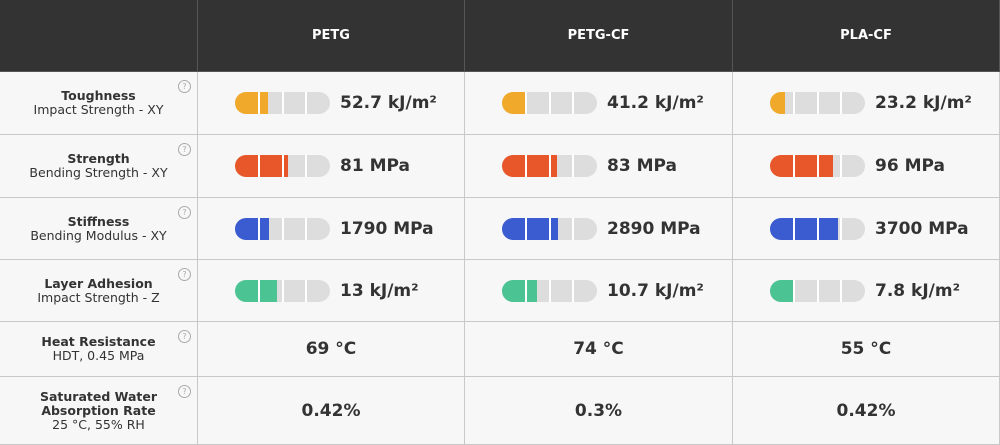 Image resolution: width=1000 pixels, height=445 pixels. Describe the element at coordinates (866, 291) in the screenshot. I see `gauge-cell: 7.8 kJ/m²` at that location.